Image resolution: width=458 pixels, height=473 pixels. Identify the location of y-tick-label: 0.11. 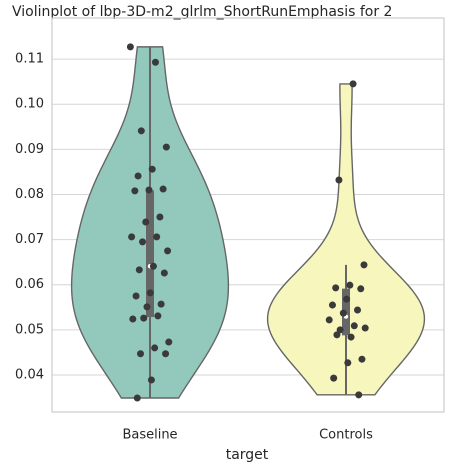
(29, 59).